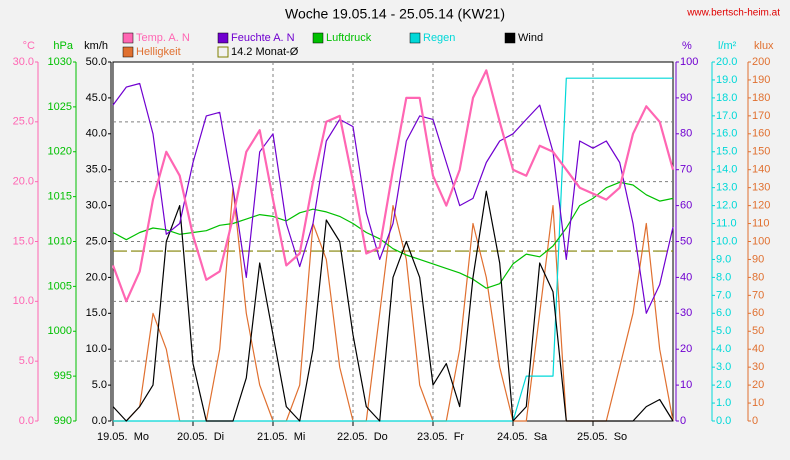 The height and width of the screenshot is (460, 790). Describe the element at coordinates (723, 277) in the screenshot. I see `y-tick-label: 8.0` at that location.